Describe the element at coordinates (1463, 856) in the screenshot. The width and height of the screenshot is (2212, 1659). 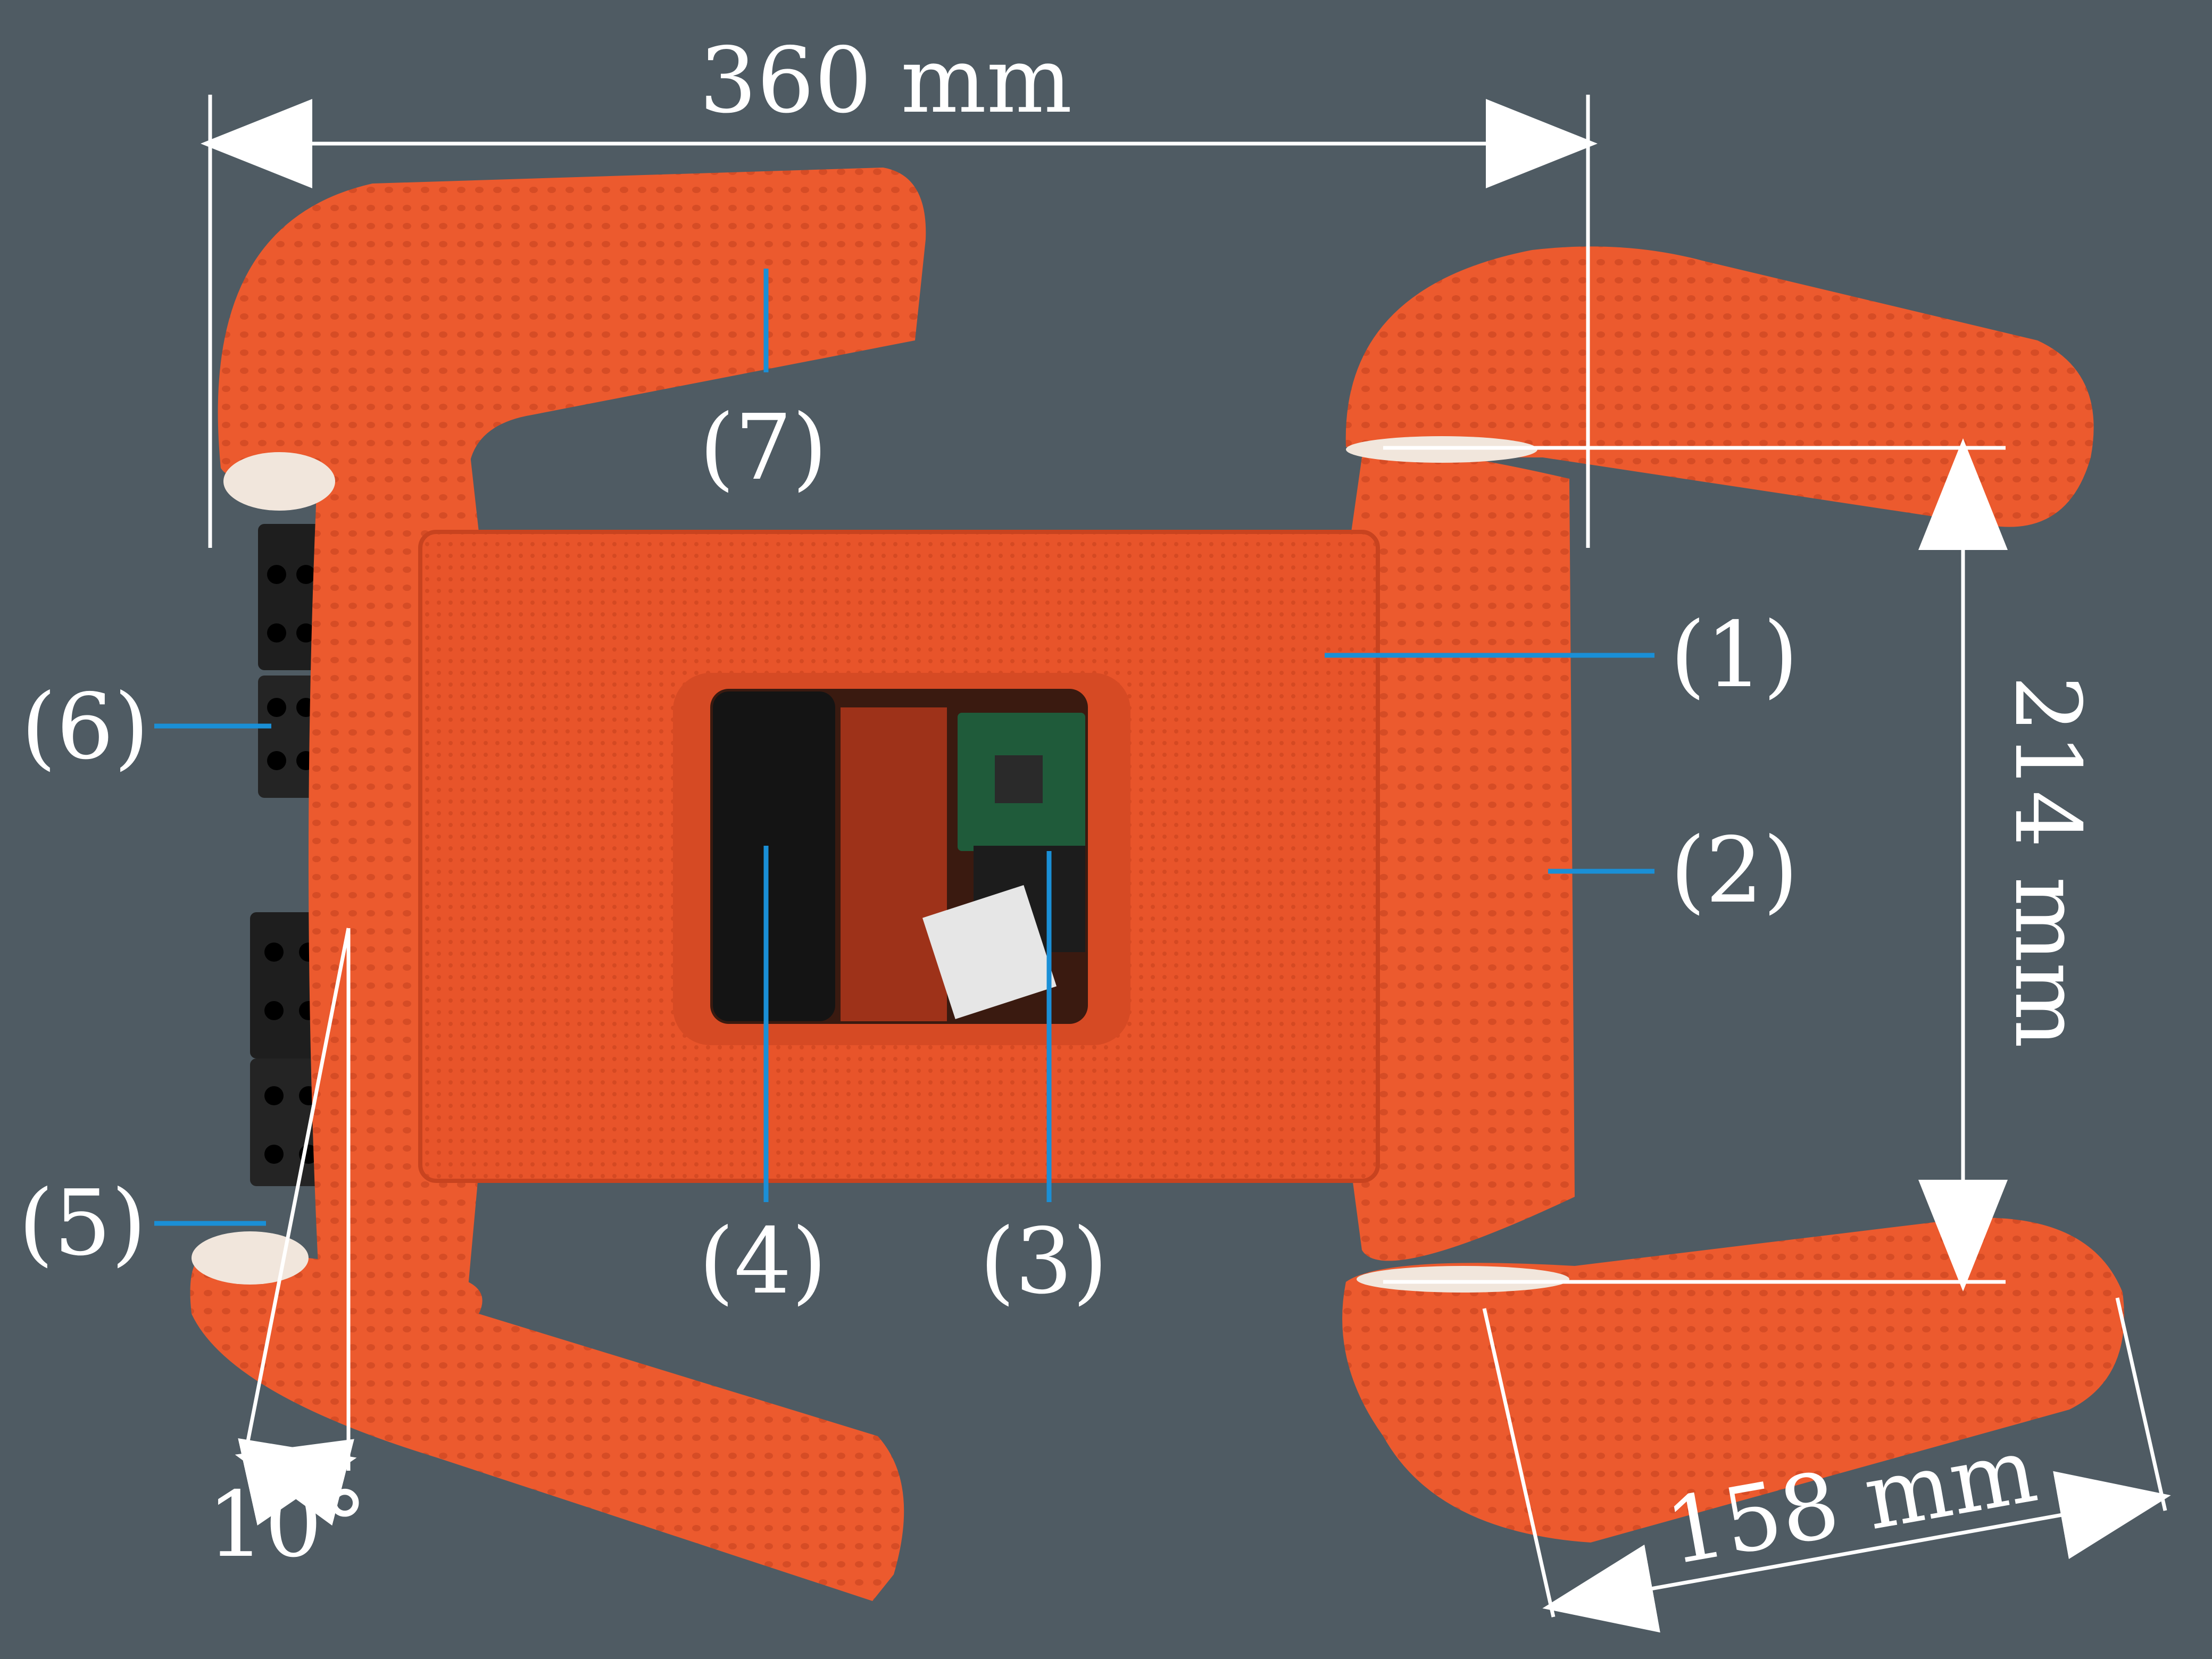
I see `right-hip-block` at that location.